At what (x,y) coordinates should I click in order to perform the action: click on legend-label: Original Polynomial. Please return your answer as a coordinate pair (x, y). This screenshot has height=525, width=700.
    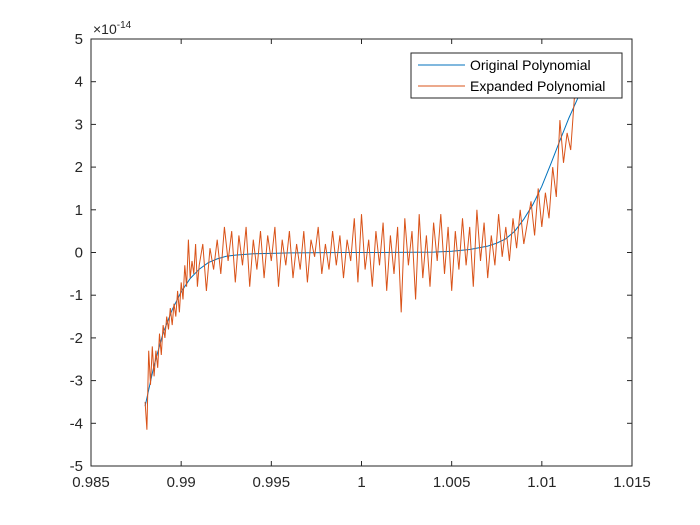
    Looking at the image, I should click on (530, 65).